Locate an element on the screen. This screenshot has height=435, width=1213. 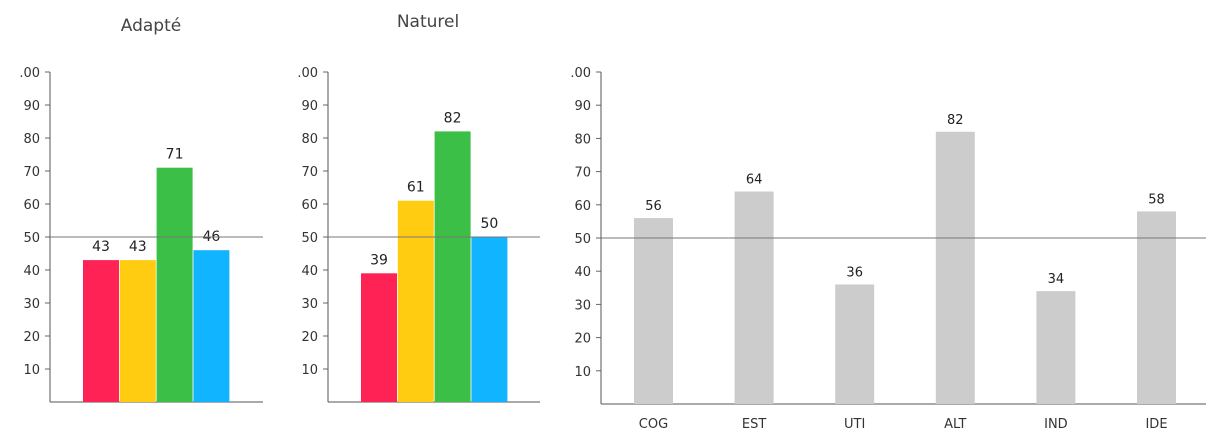
bar-value-label: 56 is located at coordinates (653, 206).